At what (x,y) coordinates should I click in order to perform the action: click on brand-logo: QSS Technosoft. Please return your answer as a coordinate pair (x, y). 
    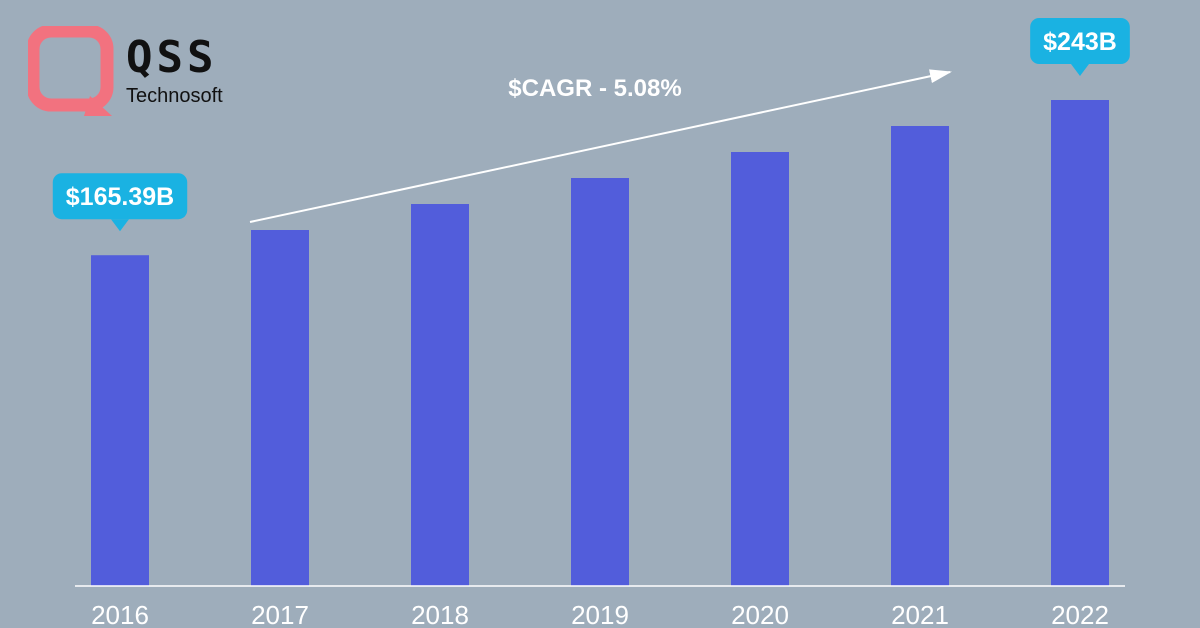
    Looking at the image, I should click on (148, 76).